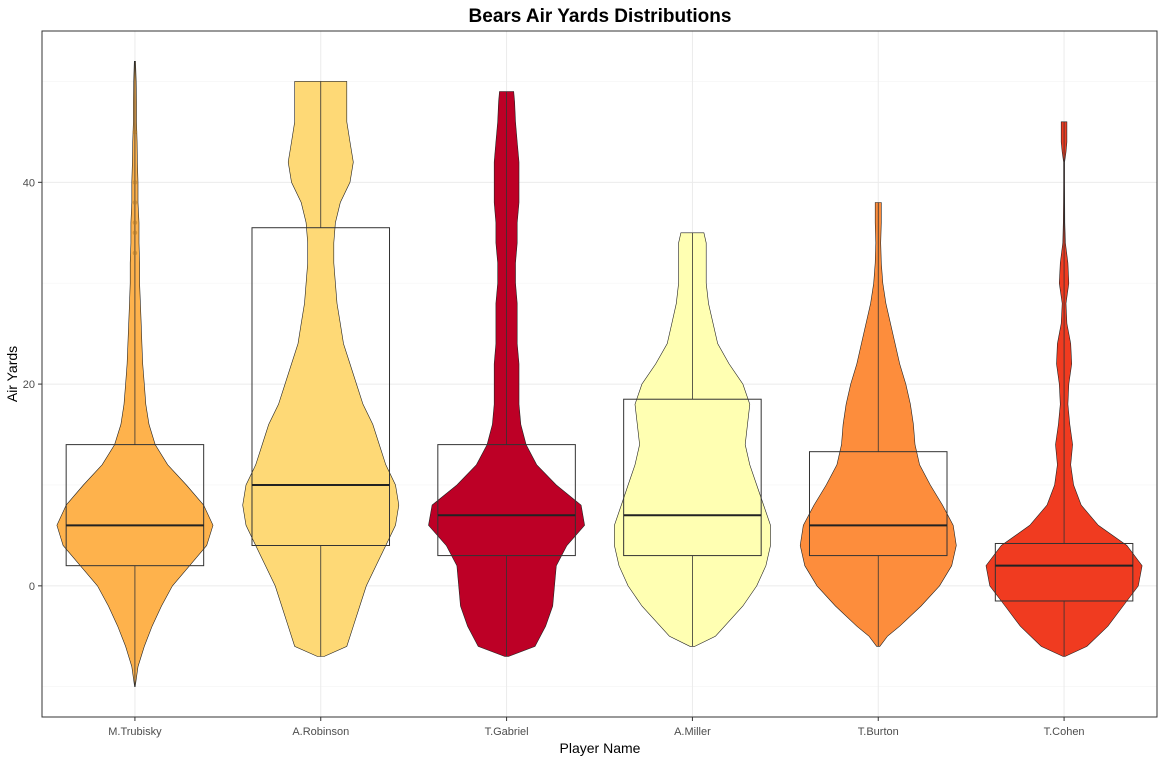 This screenshot has height=762, width=1163. What do you see at coordinates (29, 183) in the screenshot?
I see `y-tick-label: 40` at bounding box center [29, 183].